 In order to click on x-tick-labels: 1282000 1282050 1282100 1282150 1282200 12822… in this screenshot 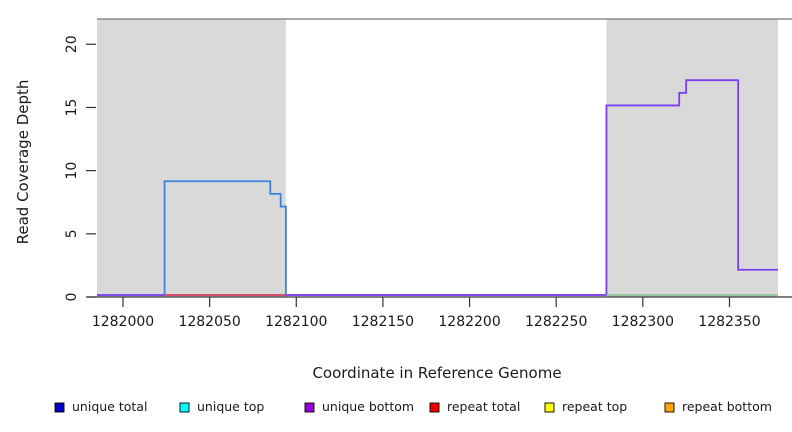, I will do `click(426, 322)`.